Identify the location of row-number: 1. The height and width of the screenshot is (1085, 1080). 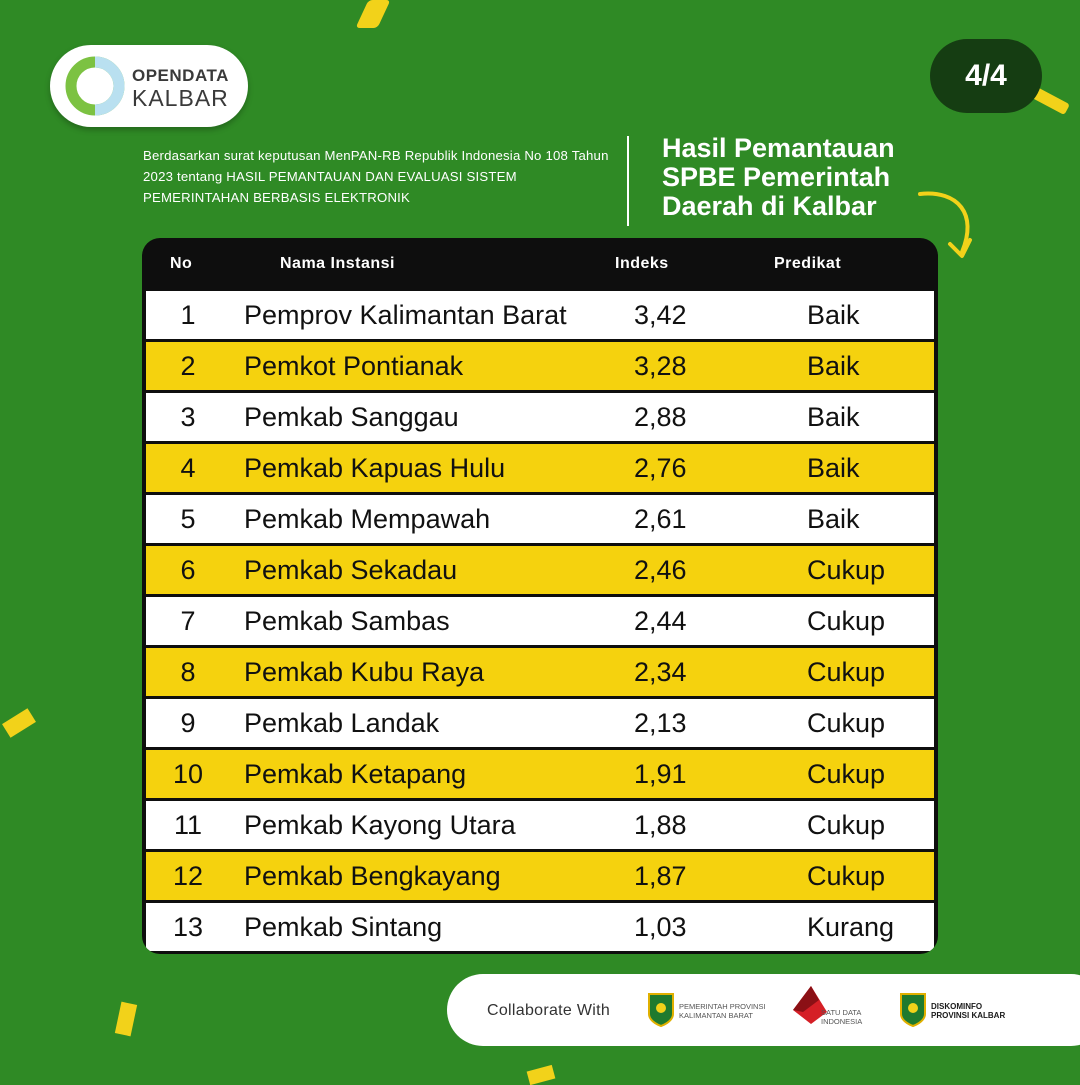
(188, 315).